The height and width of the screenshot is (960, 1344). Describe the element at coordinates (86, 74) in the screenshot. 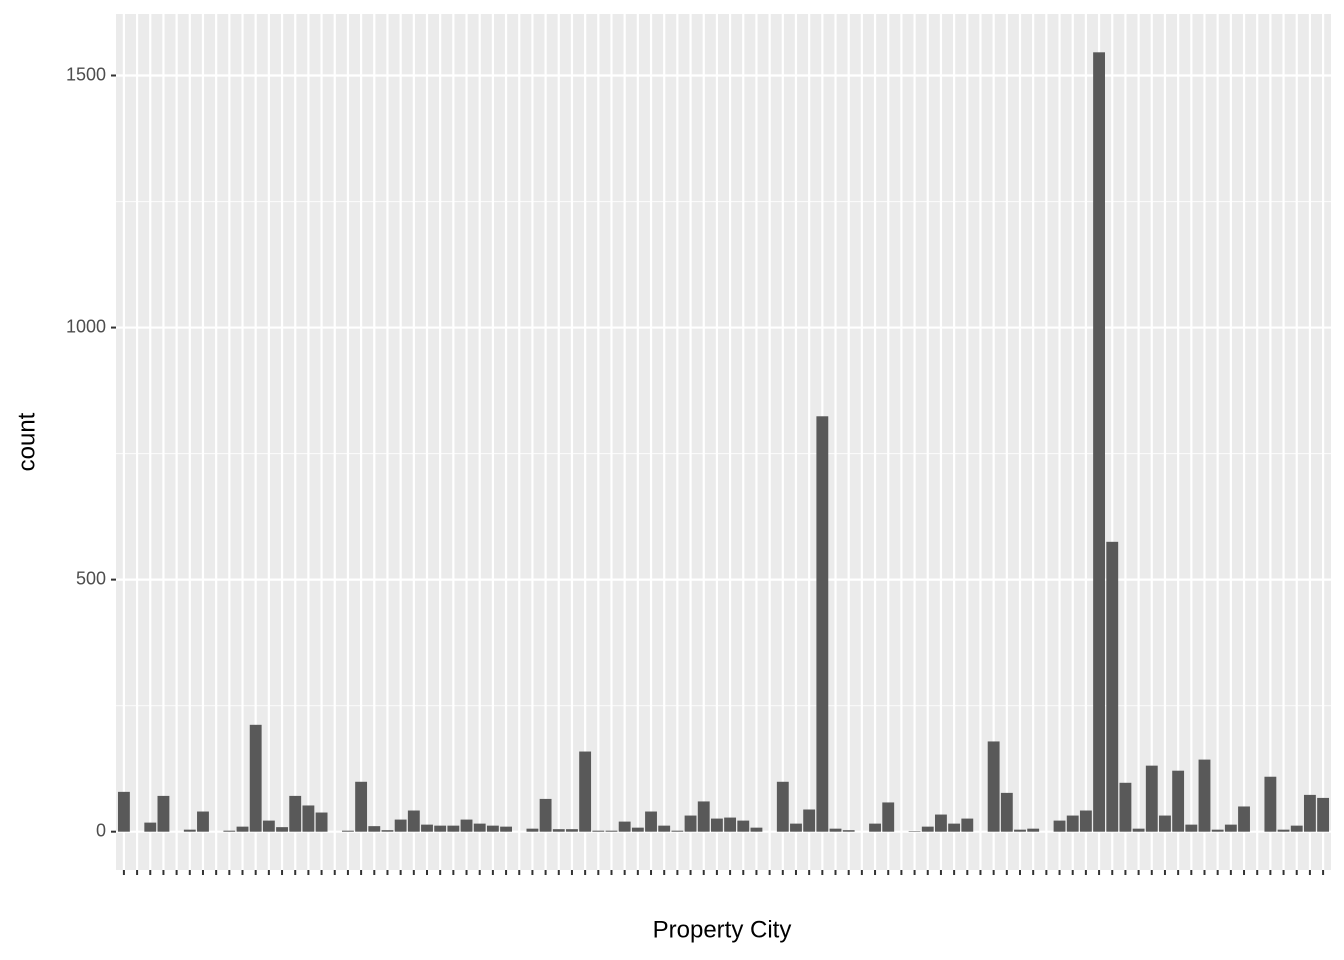

I see `y-tick-label: 1500` at that location.